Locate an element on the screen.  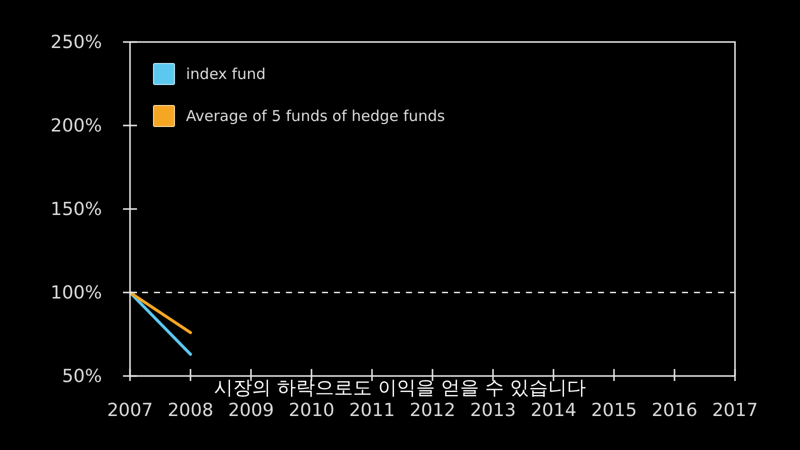
x-tick-label: 2015 is located at coordinates (614, 410).